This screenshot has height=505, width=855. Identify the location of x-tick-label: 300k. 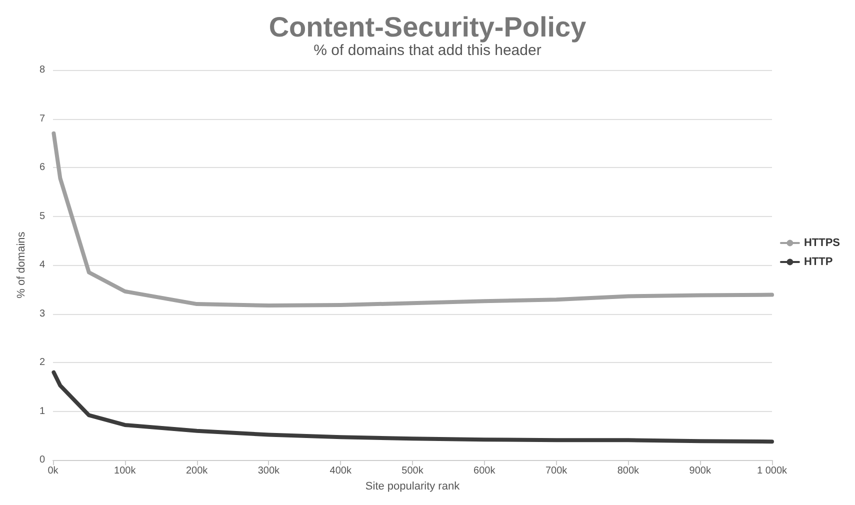
(269, 471).